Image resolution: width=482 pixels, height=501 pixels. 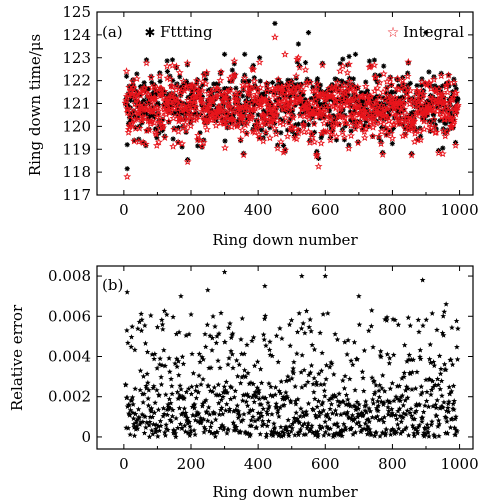 I want to click on panel-b-y-axis-title: Relative error, so click(x=17, y=357).